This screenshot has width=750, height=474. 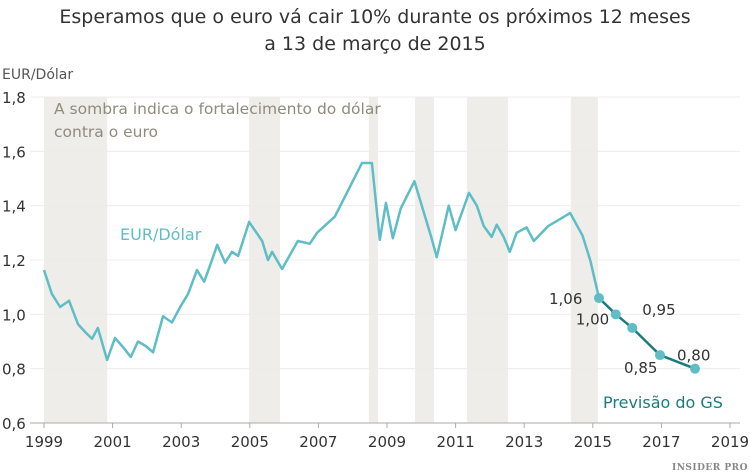 I want to click on forecast-data-label: 1,00, so click(x=592, y=319).